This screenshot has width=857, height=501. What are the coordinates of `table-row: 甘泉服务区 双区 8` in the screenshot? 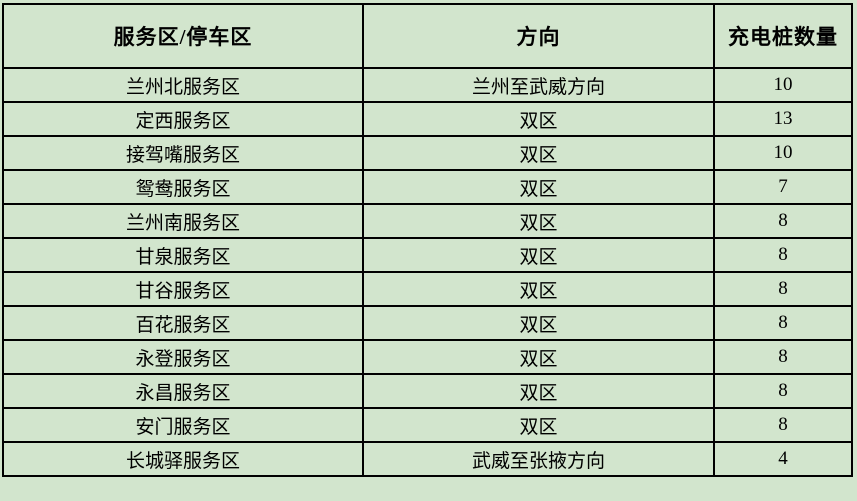 It's located at (427, 255).